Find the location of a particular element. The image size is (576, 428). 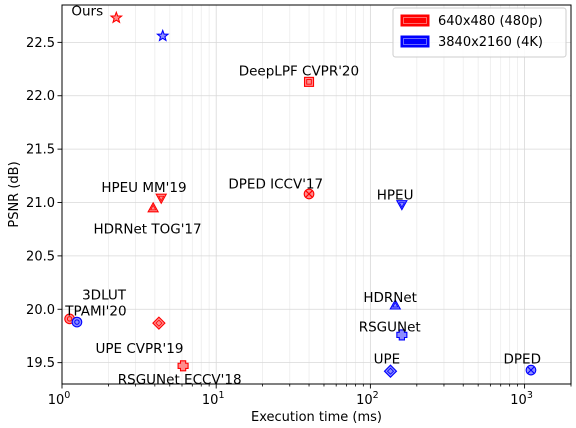

y-tick-label: 21.5 is located at coordinates (40, 150).